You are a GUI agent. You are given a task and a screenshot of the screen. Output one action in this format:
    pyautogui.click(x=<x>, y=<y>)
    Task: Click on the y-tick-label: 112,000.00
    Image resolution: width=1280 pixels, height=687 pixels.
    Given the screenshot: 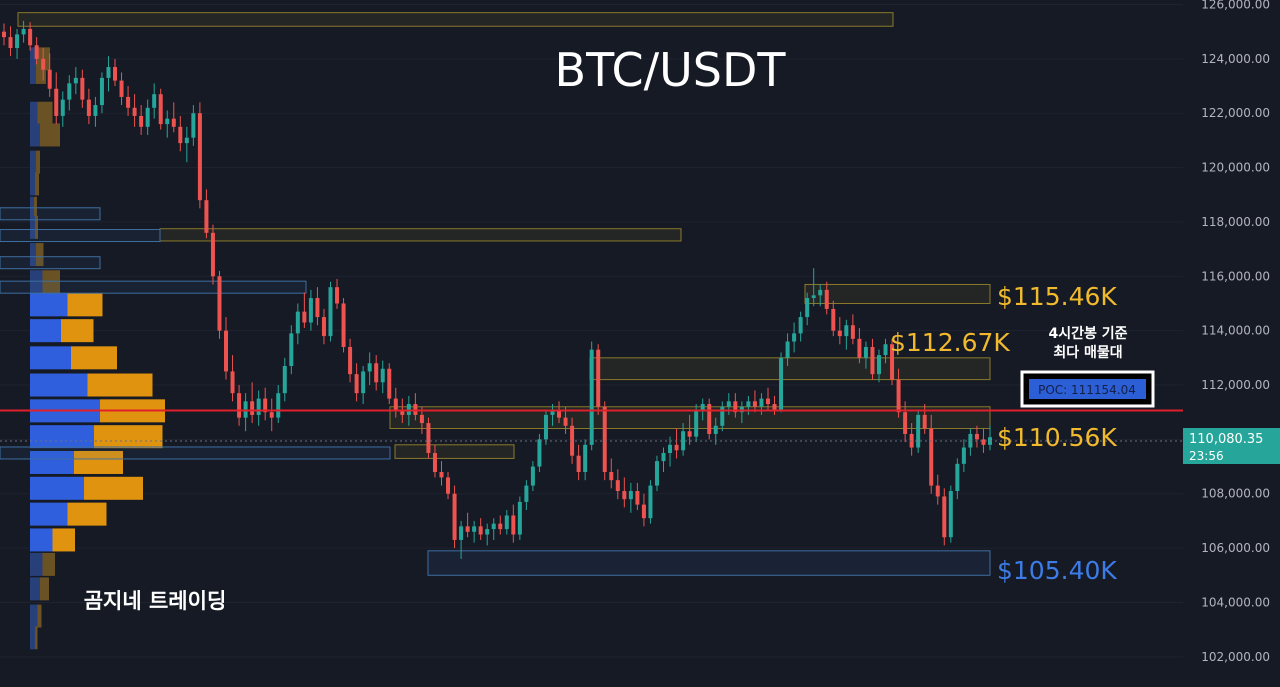 What is the action you would take?
    pyautogui.click(x=1235, y=385)
    